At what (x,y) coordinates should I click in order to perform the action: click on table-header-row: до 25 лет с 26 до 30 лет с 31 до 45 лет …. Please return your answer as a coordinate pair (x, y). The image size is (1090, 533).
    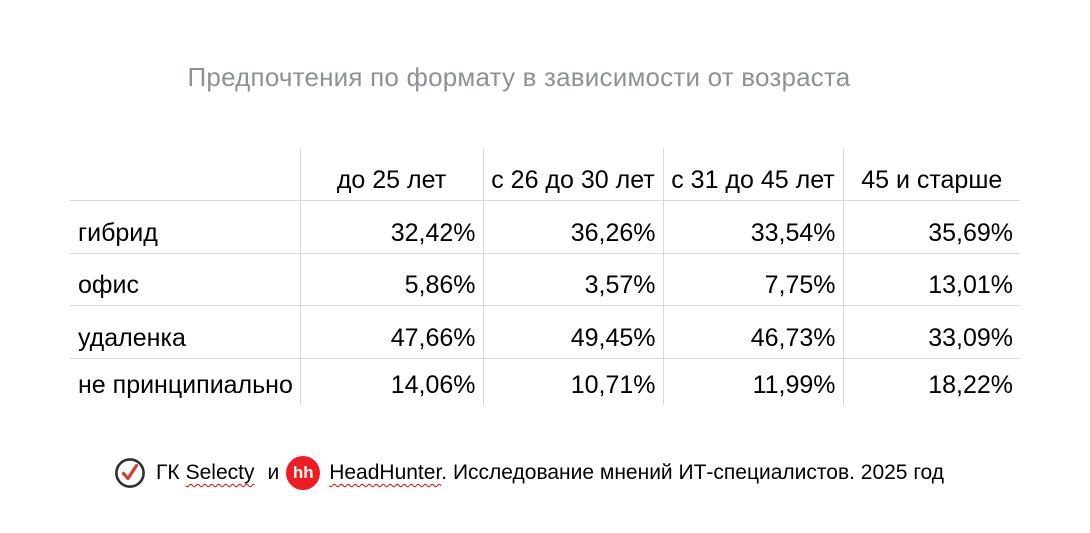
    Looking at the image, I should click on (545, 174).